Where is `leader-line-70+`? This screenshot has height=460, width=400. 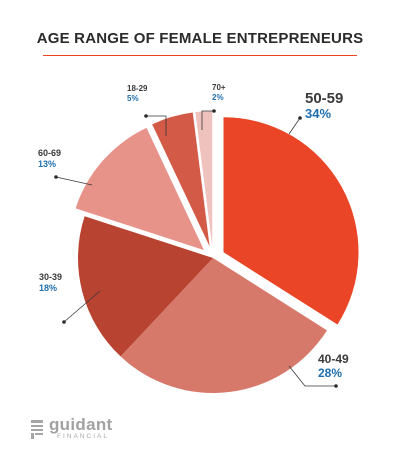
leader-line-70+ is located at coordinates (207, 120).